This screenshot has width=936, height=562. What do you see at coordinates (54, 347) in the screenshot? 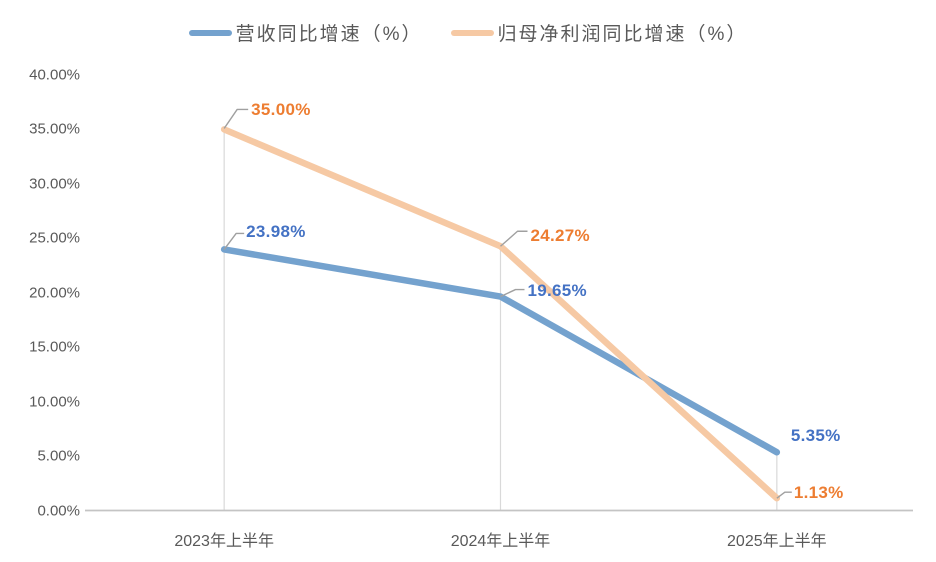
I see `y-axis-tick-5: 15.00%` at bounding box center [54, 347].